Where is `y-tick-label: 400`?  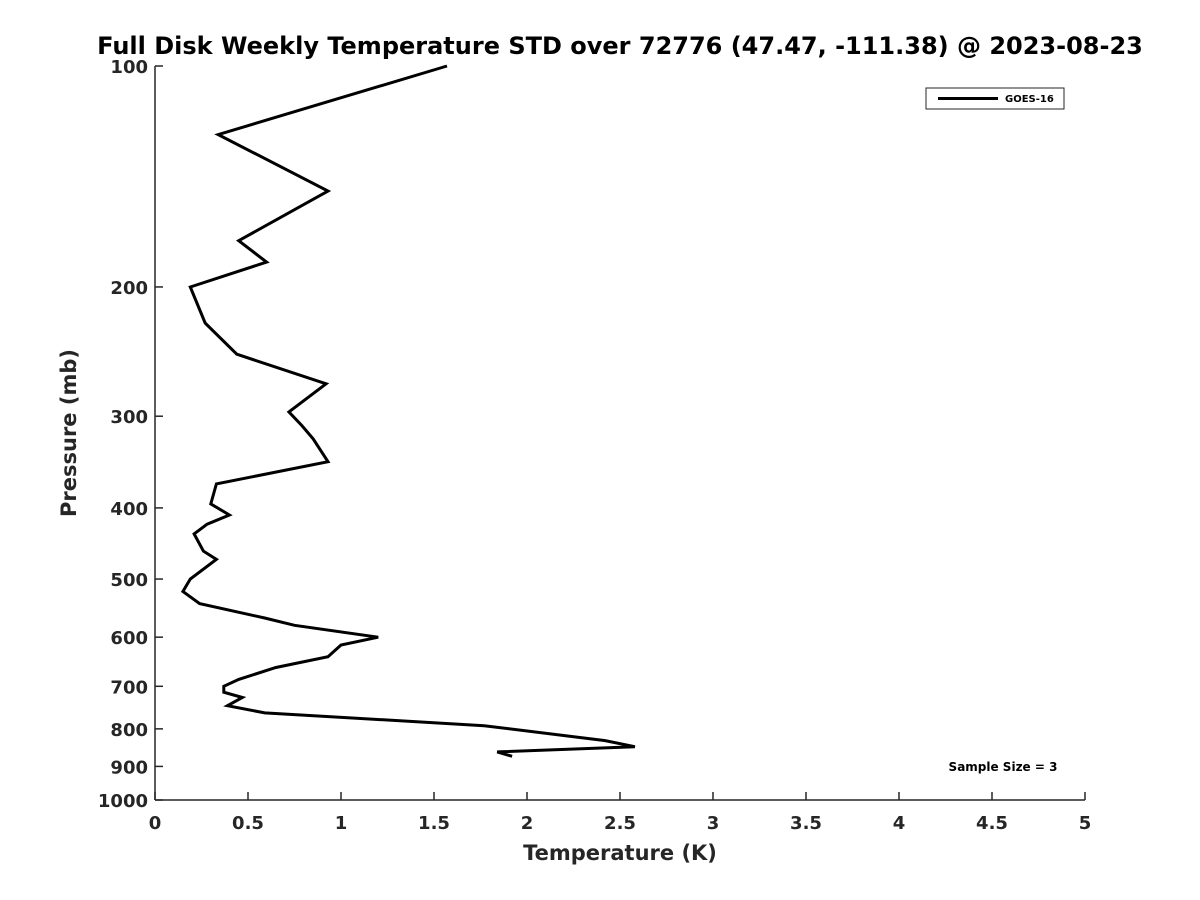
y-tick-label: 400 is located at coordinates (129, 509).